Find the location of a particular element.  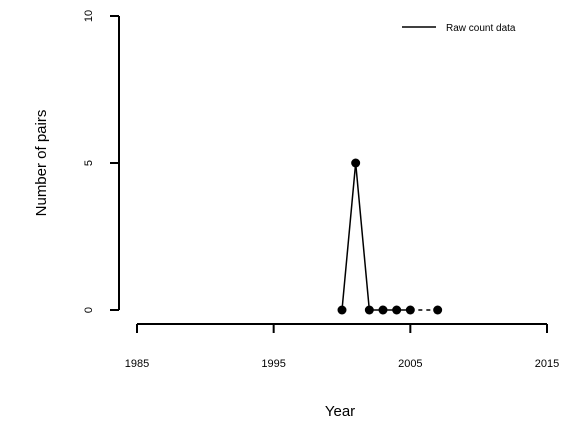

data-point-2007 is located at coordinates (438, 310).